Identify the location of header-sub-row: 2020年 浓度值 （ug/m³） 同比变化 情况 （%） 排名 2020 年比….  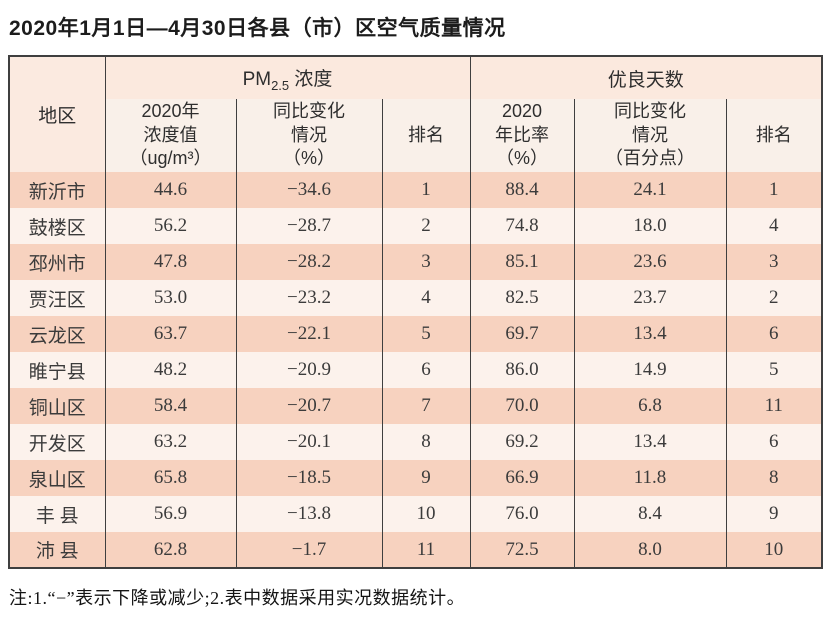
(416, 135).